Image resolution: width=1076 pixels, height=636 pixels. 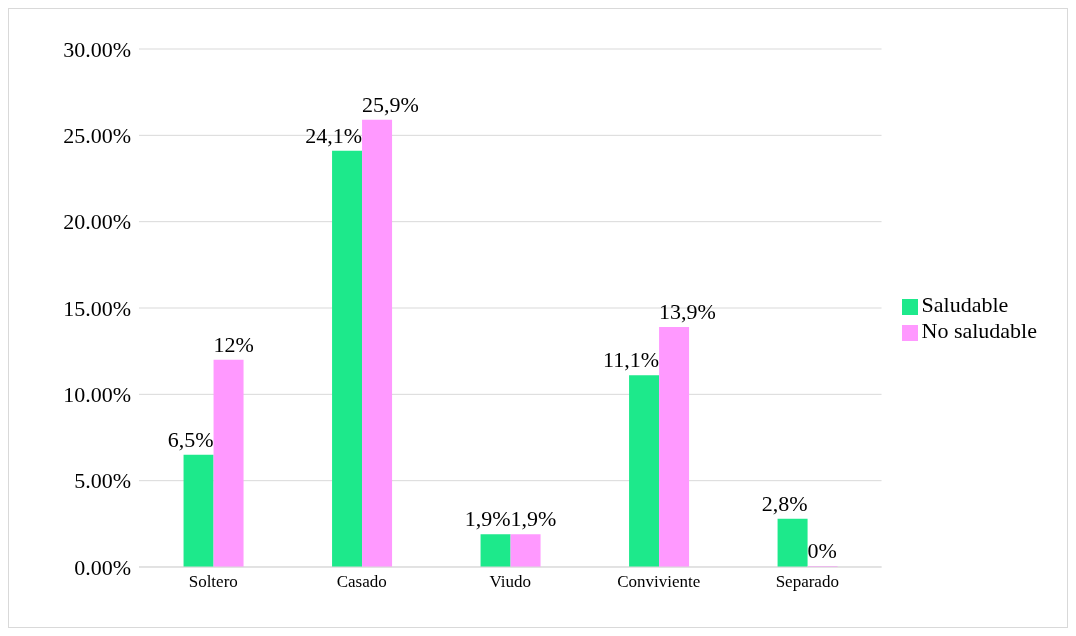 I want to click on x-tick-label: Separado, so click(x=807, y=582).